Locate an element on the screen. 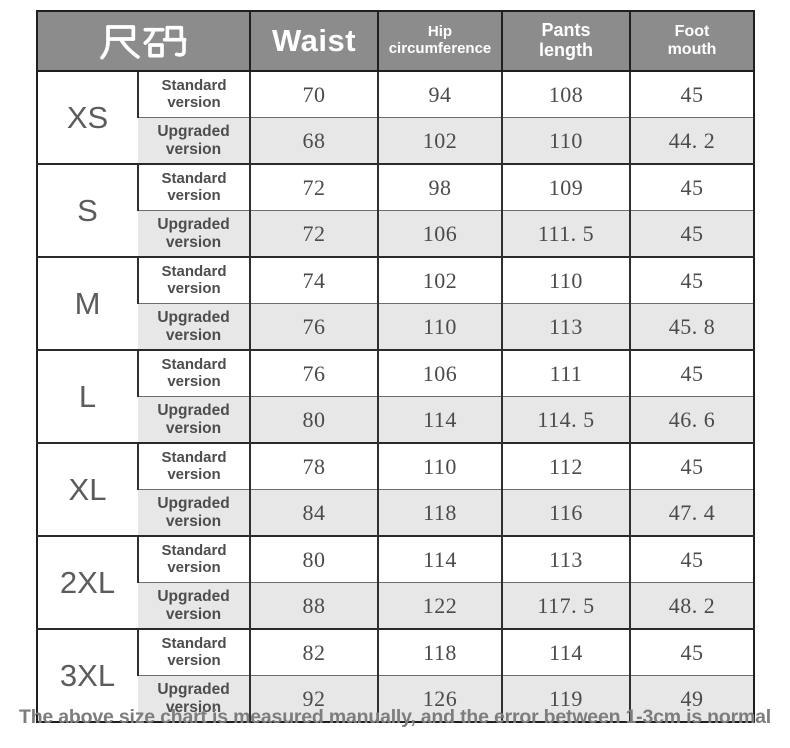  table-row: Upgraded version 84 118 116 47. 4 is located at coordinates (395, 512).